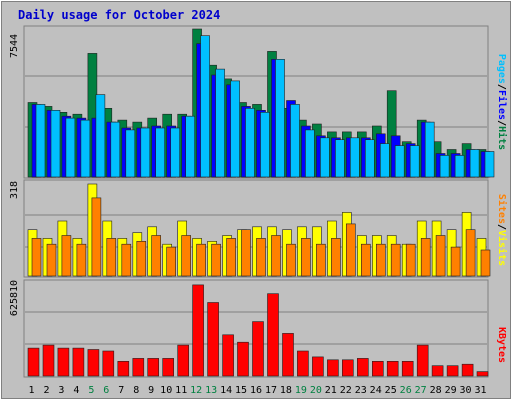  I want to click on x-tick-day-21: 21, so click(331, 390).